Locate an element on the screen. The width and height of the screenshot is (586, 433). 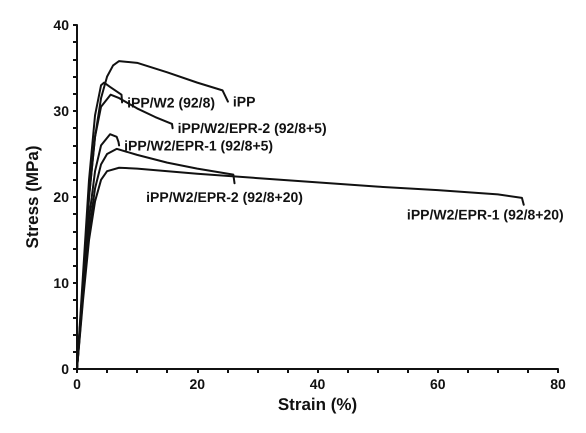
y-axis-title: Stress (MPa) is located at coordinates (32, 197).